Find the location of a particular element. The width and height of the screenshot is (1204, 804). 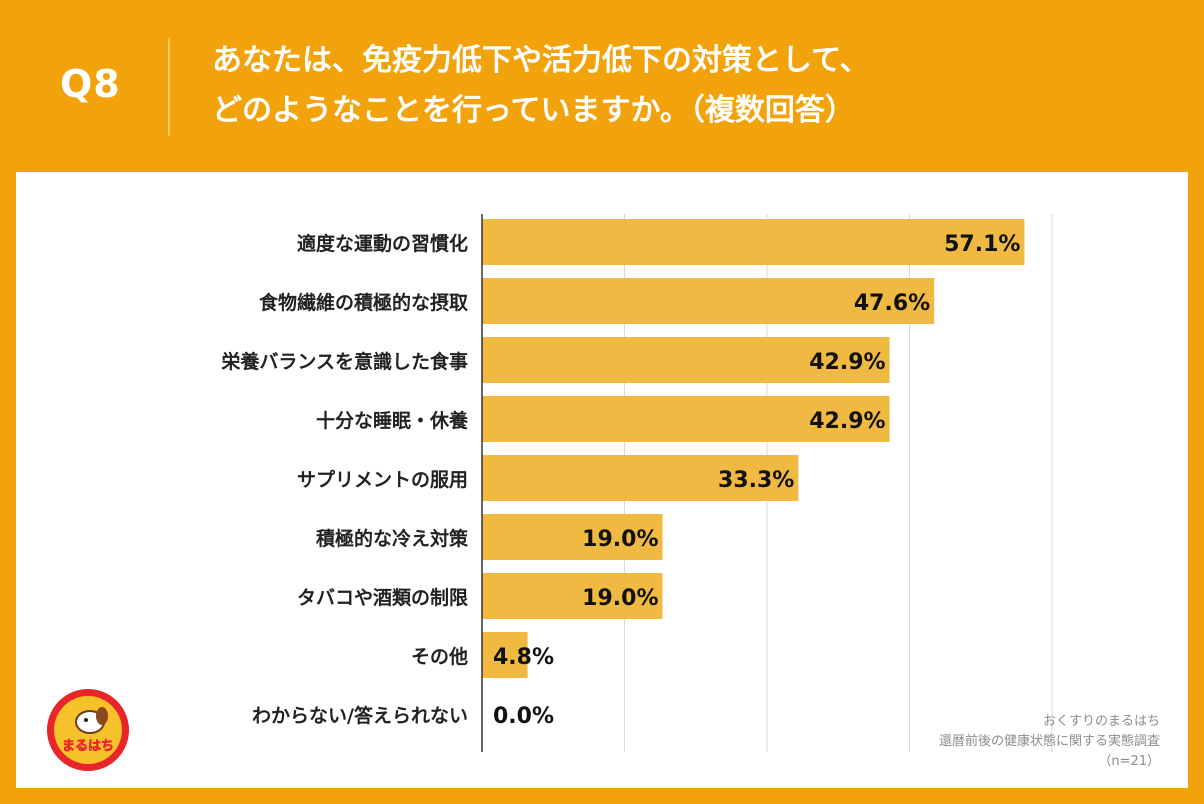

question-title-line-1: あなたは、免疫力低下や活力低下の対策として、 is located at coordinates (541, 60).